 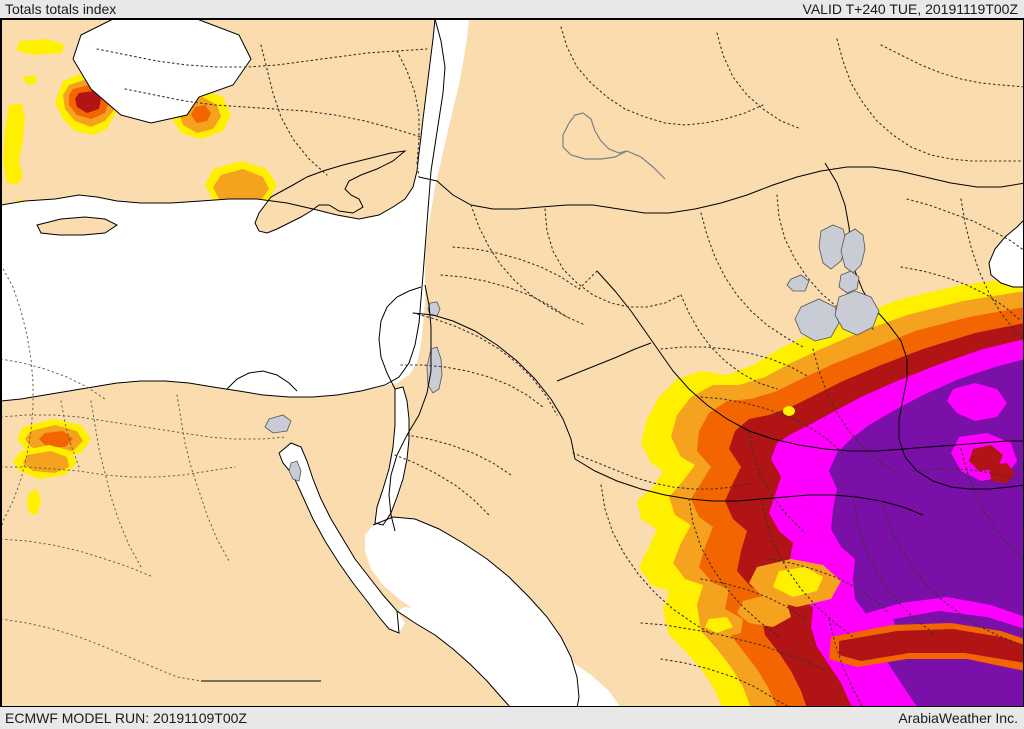 I want to click on sea-black, so click(x=162, y=71).